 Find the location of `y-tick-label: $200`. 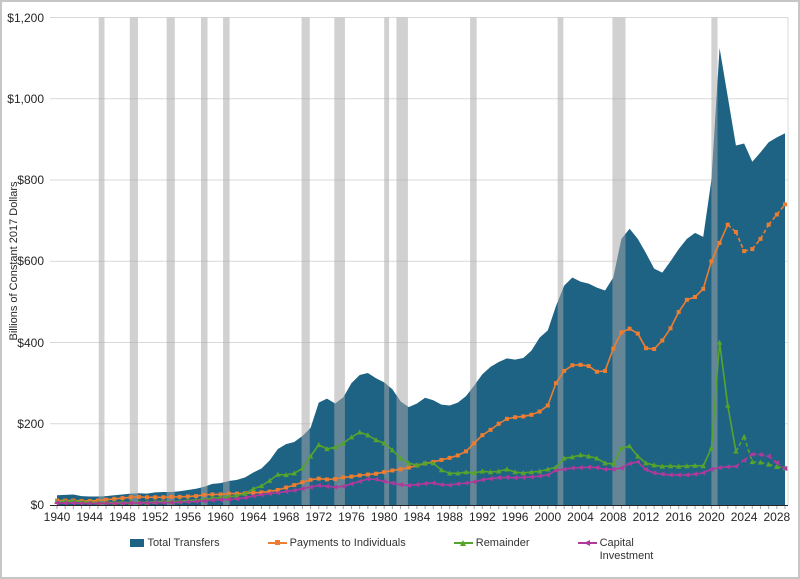

y-tick-label: $200 is located at coordinates (30, 423).